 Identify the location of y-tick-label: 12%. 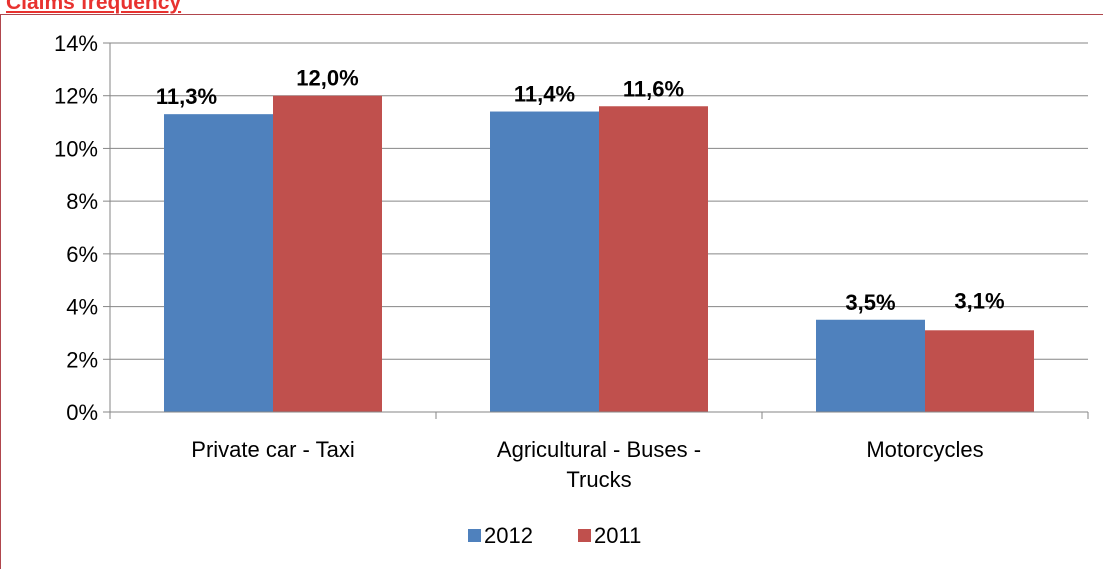
(76, 96).